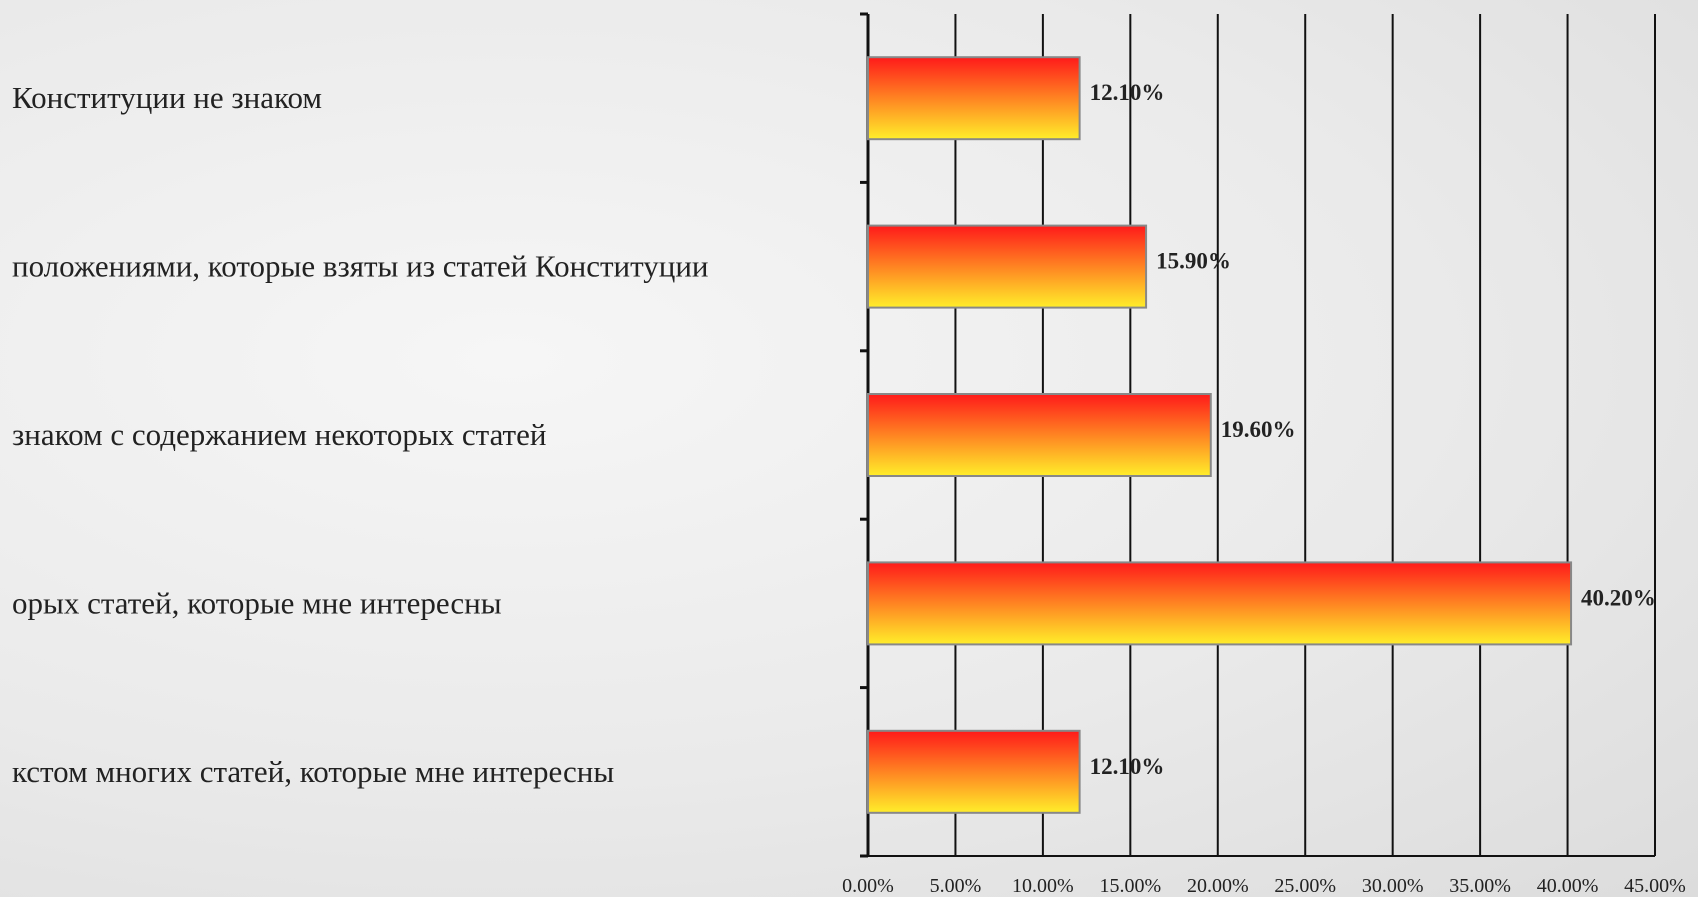 The width and height of the screenshot is (1698, 897). I want to click on x-tick-label: 10.00%, so click(1043, 886).